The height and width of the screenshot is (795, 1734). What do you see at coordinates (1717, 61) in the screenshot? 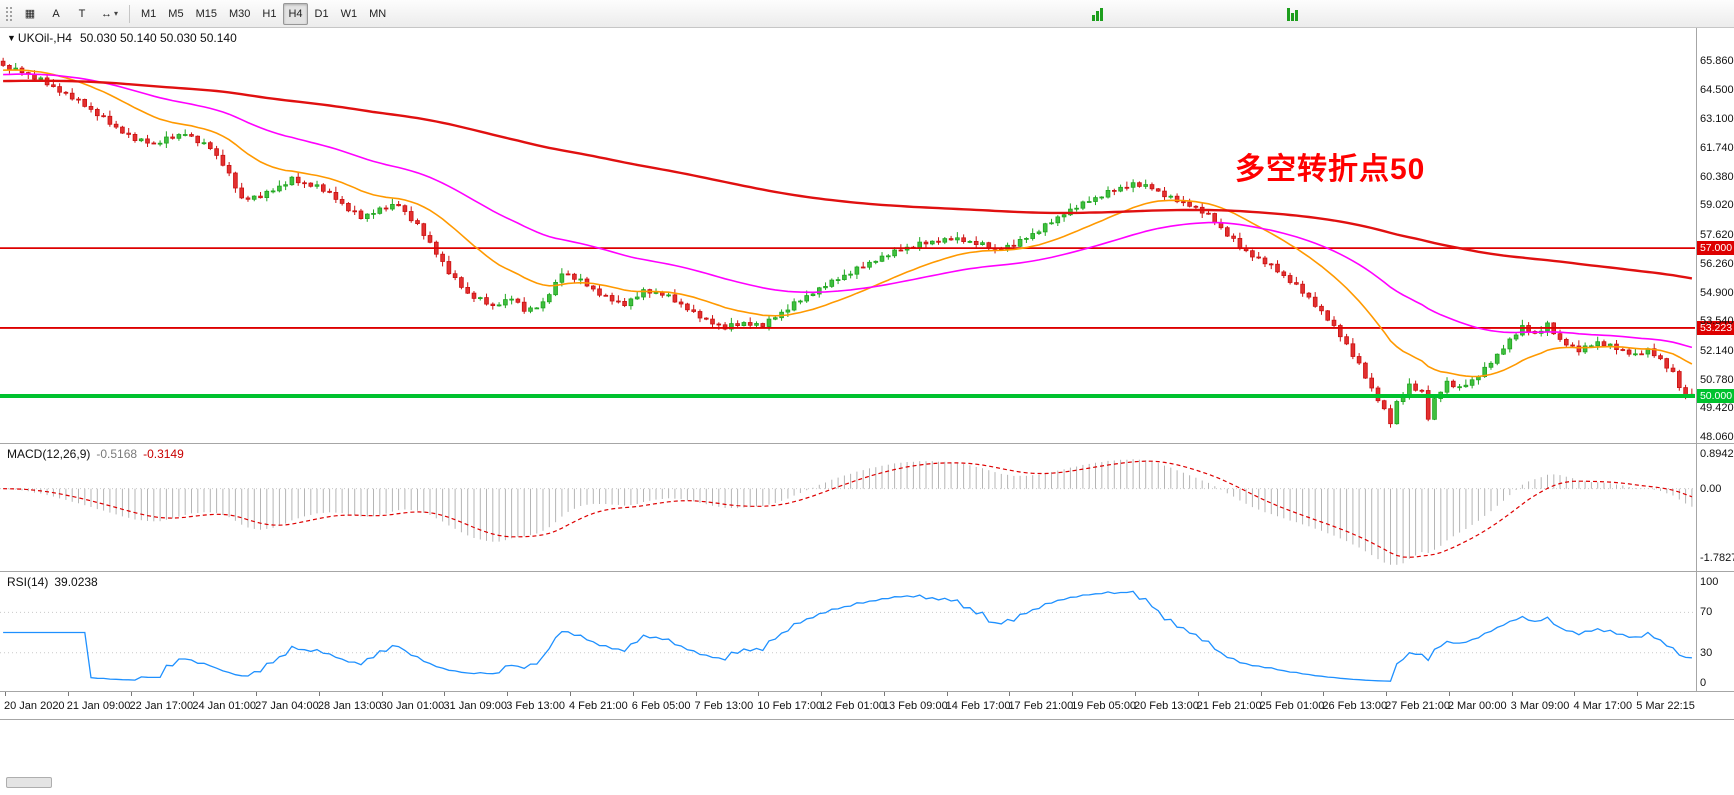
I see `price-axis-tick: 65.860` at bounding box center [1717, 61].